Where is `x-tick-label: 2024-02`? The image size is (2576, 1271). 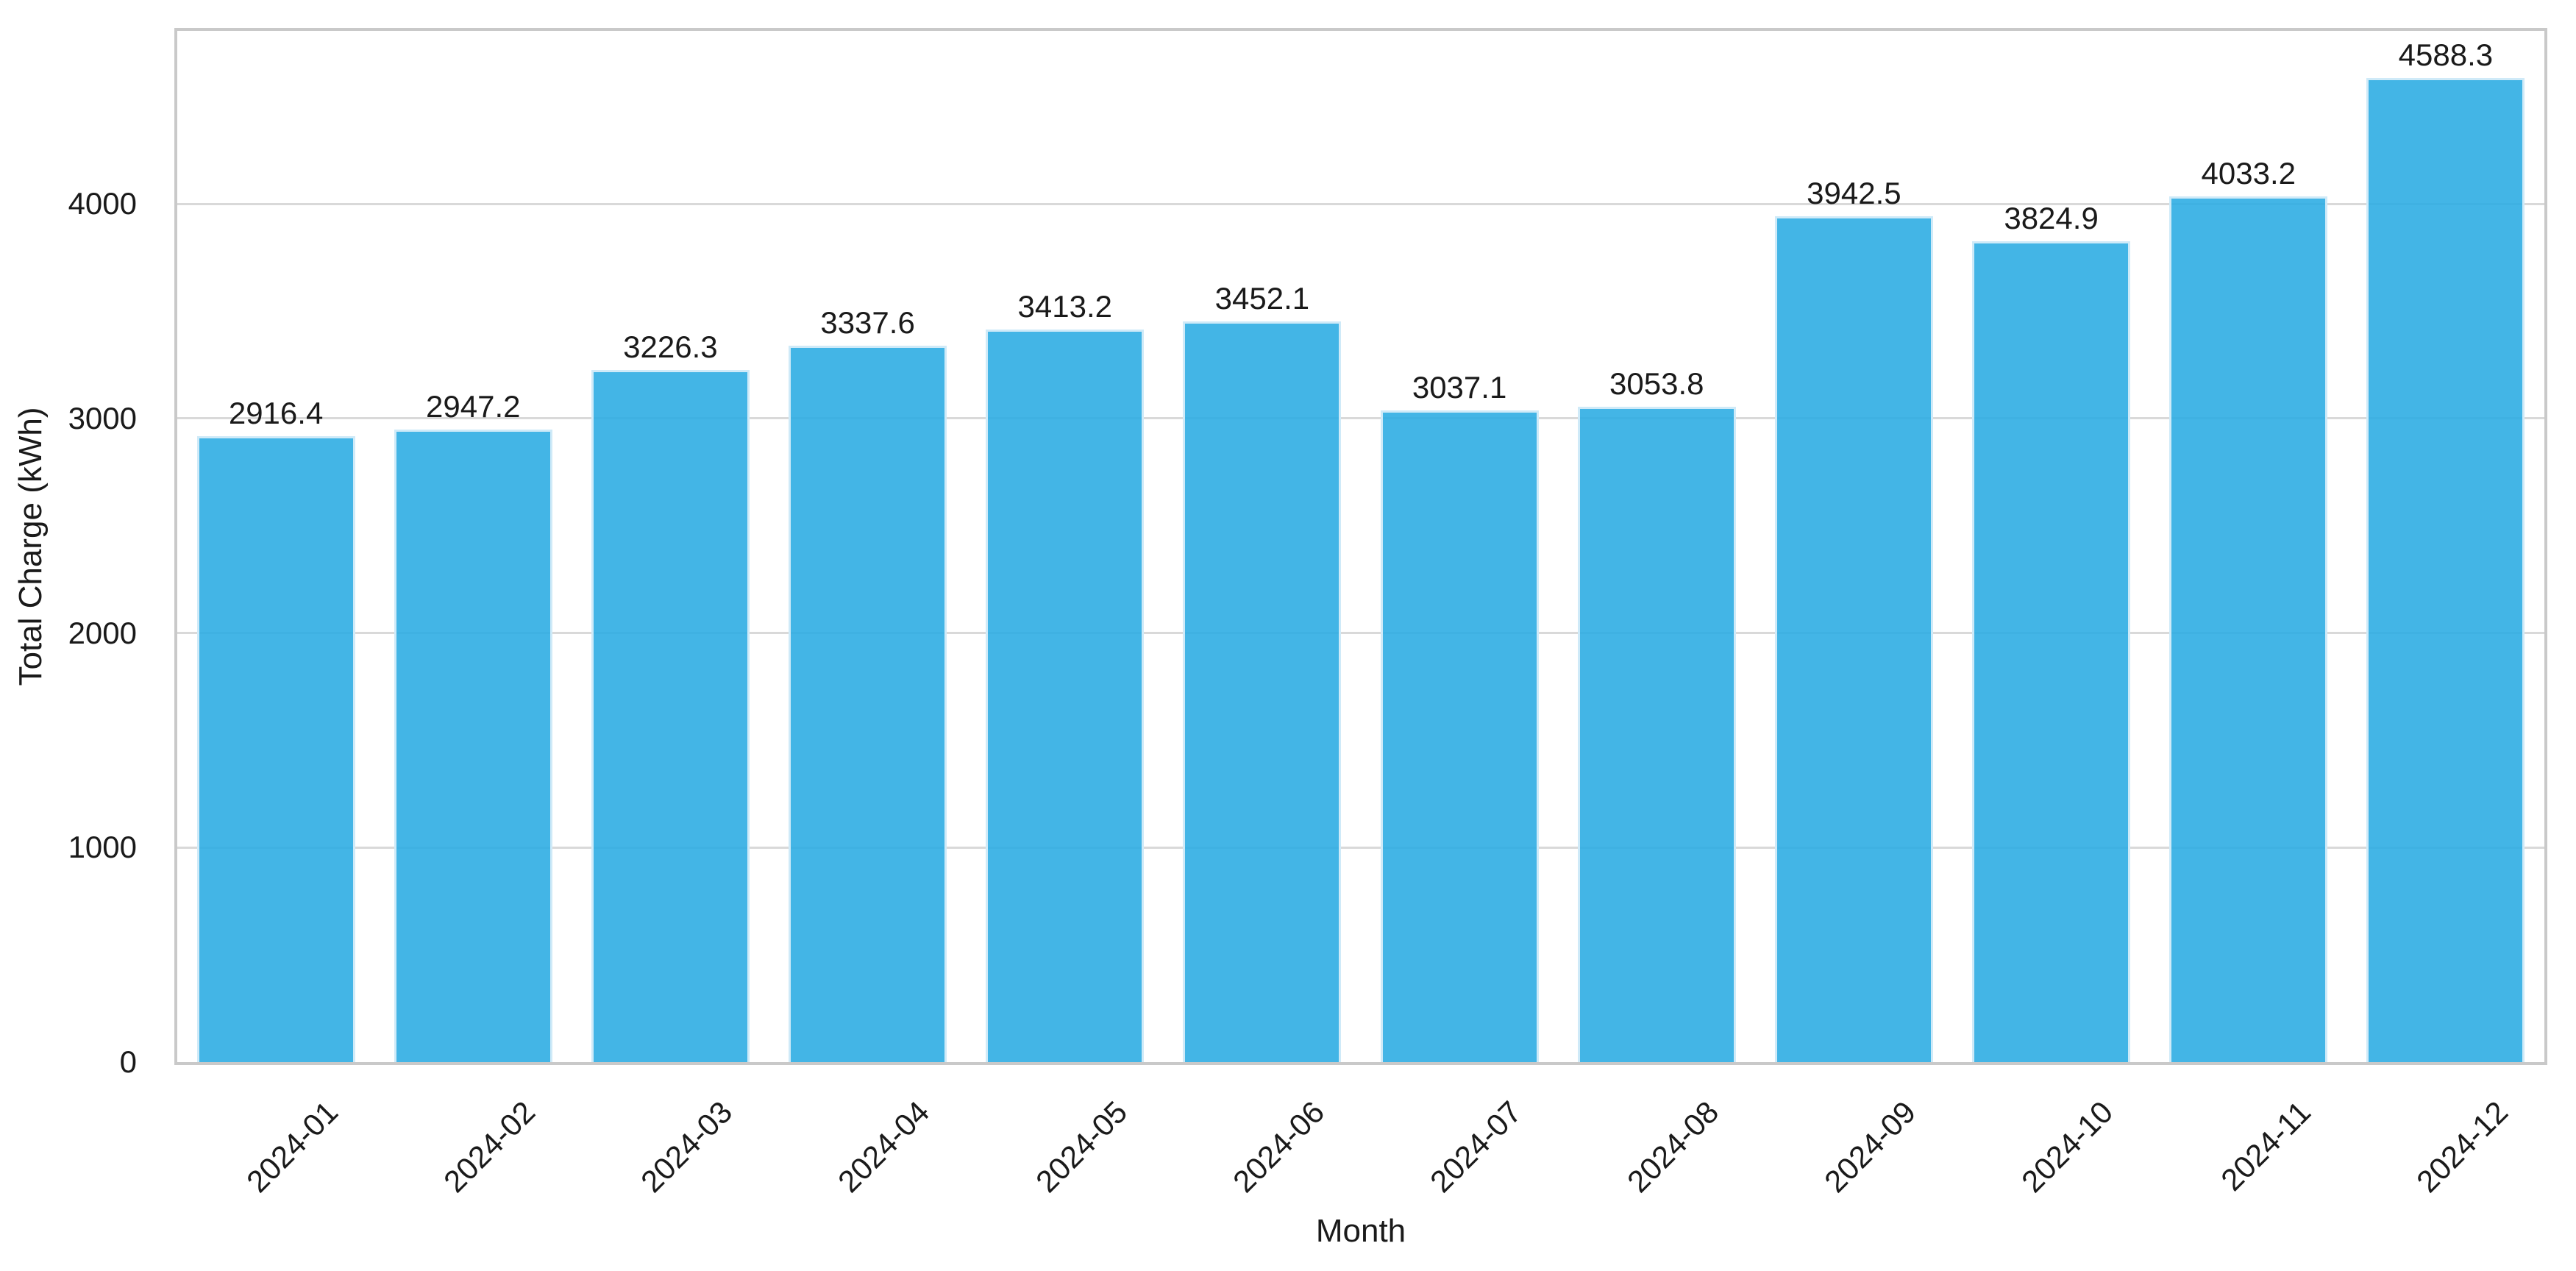 x-tick-label: 2024-02 is located at coordinates (489, 1147).